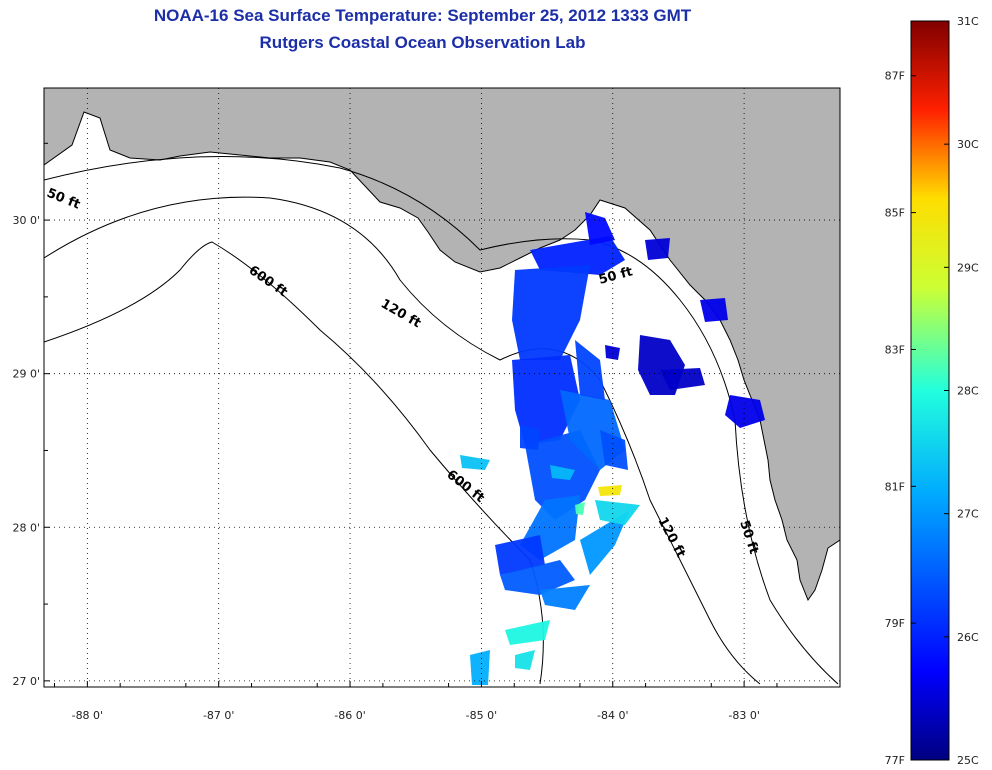  I want to click on lon-tick-label: -87 0', so click(219, 715).